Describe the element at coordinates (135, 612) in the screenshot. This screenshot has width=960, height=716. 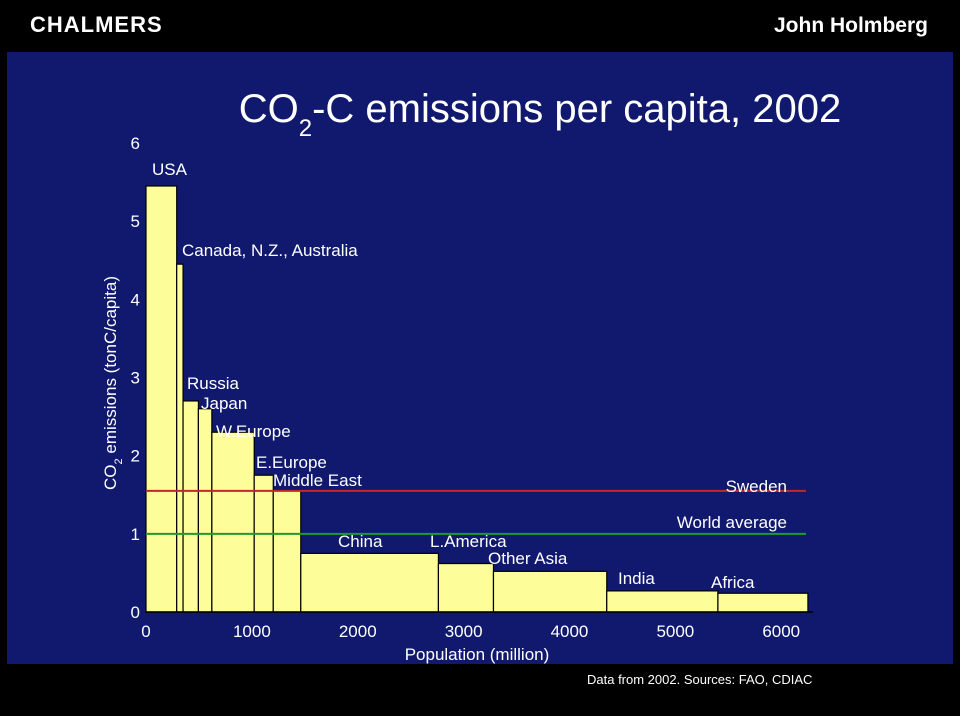
I see `y-tick-label: 0` at that location.